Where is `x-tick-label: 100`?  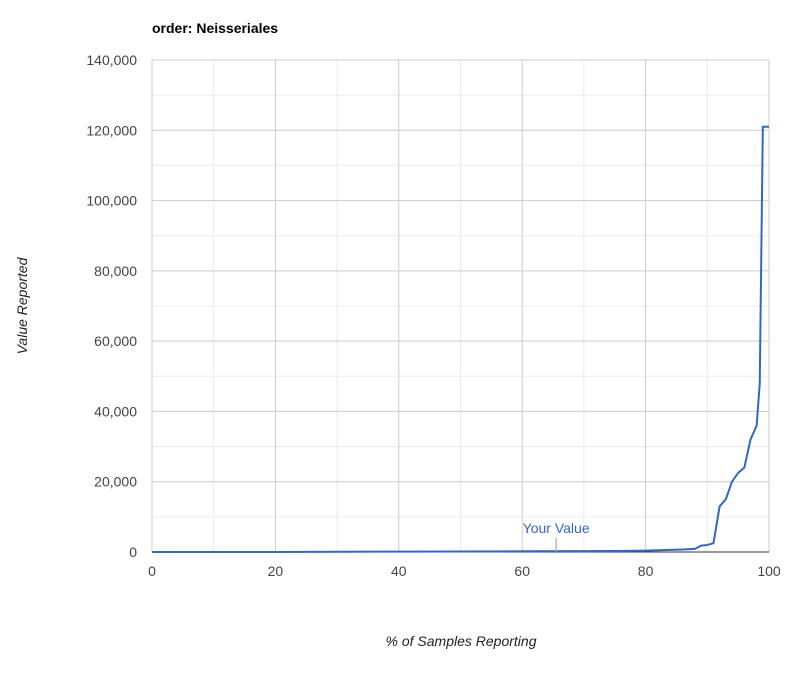 x-tick-label: 100 is located at coordinates (769, 571).